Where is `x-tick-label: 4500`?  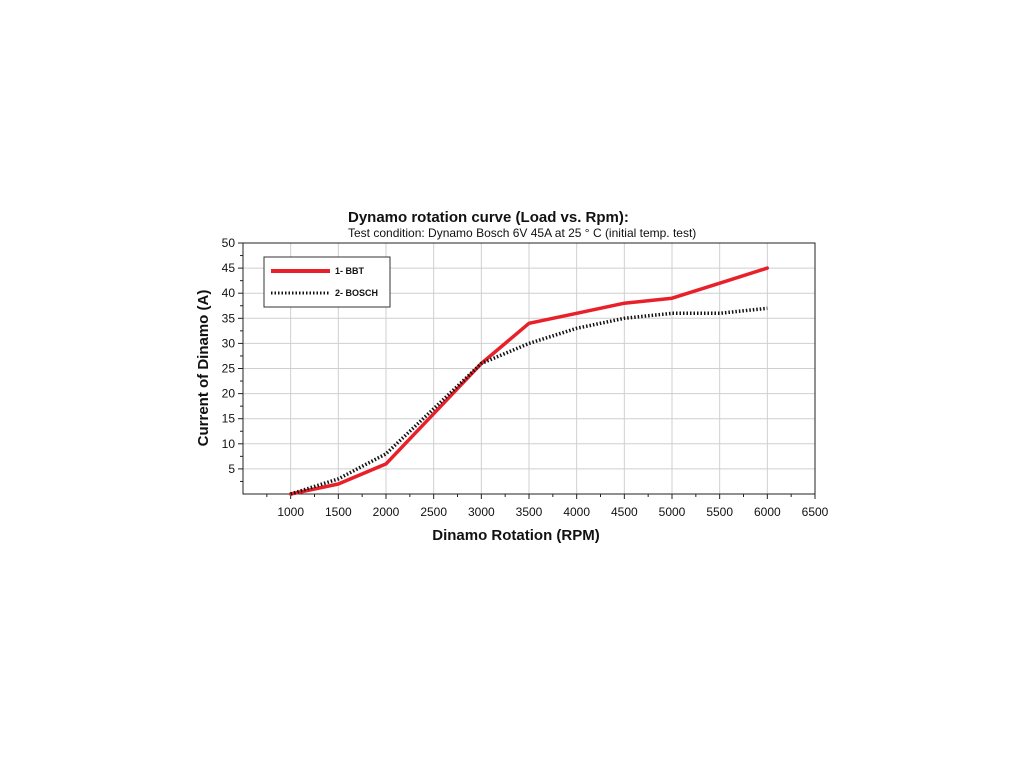 x-tick-label: 4500 is located at coordinates (624, 512).